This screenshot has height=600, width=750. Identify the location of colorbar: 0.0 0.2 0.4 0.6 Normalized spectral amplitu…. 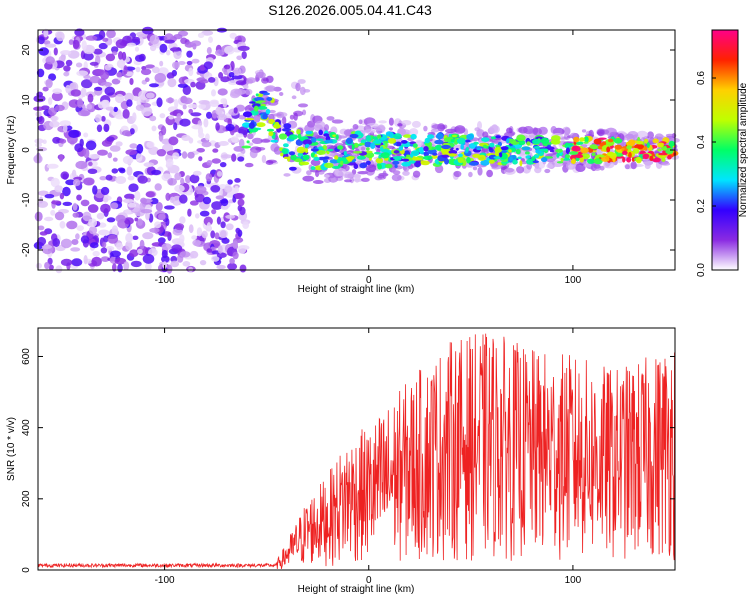
(722, 153).